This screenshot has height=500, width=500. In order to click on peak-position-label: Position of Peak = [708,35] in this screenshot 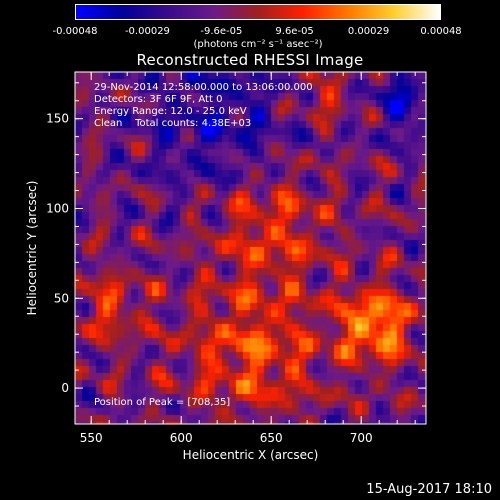, I will do `click(162, 402)`.